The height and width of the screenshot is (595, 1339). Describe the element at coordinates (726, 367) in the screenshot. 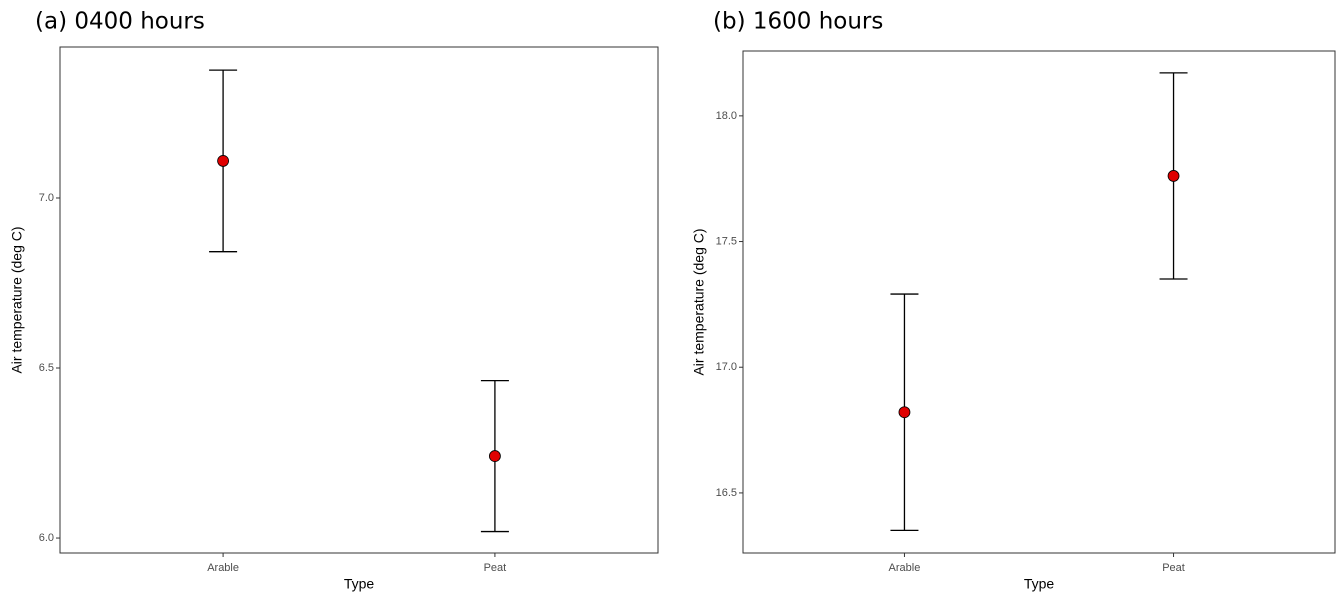

I see `y-tick-label: 17.0` at that location.